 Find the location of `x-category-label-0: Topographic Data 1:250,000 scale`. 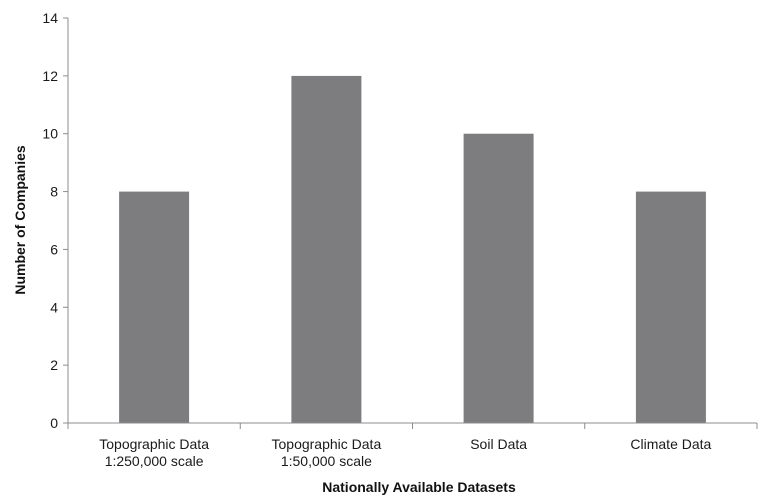

x-category-label-0: Topographic Data 1:250,000 scale is located at coordinates (154, 452).